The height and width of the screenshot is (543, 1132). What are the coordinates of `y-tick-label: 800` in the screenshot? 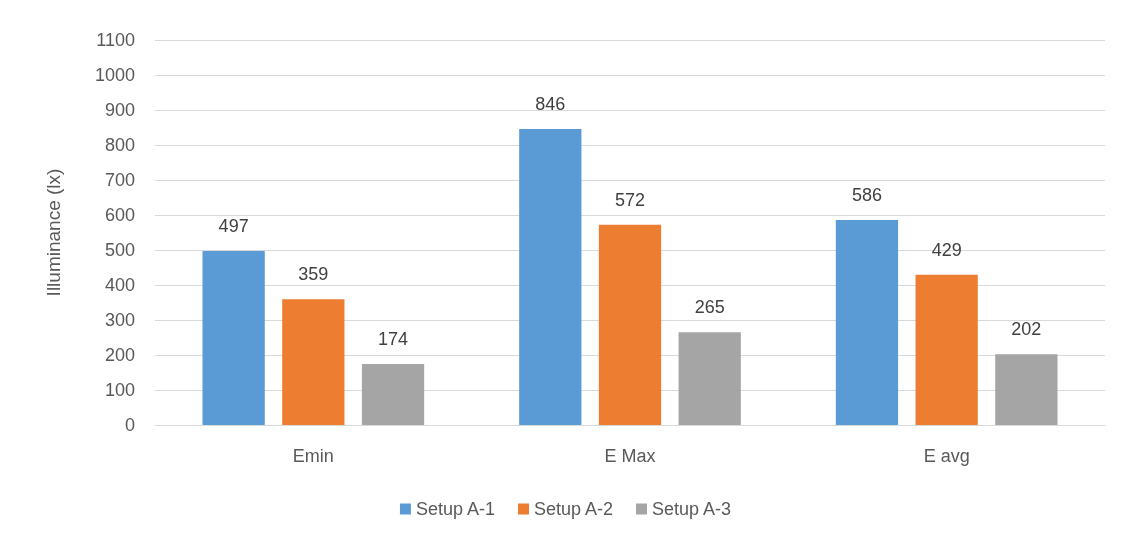 It's located at (119, 145).